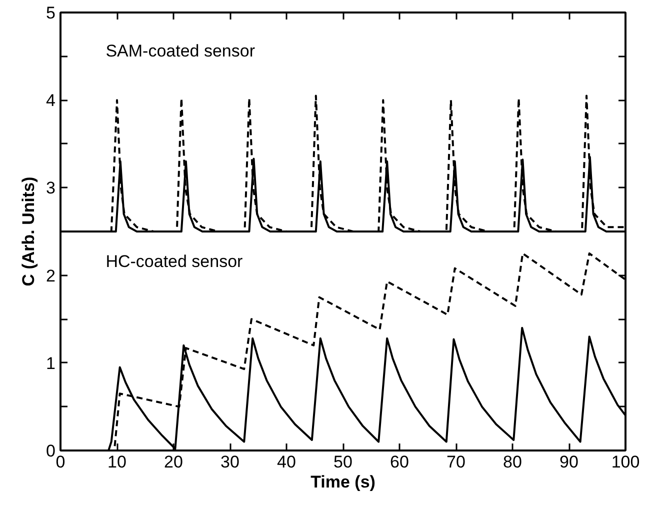 This screenshot has width=647, height=511. What do you see at coordinates (286, 462) in the screenshot?
I see `x-tick-label: 40` at bounding box center [286, 462].